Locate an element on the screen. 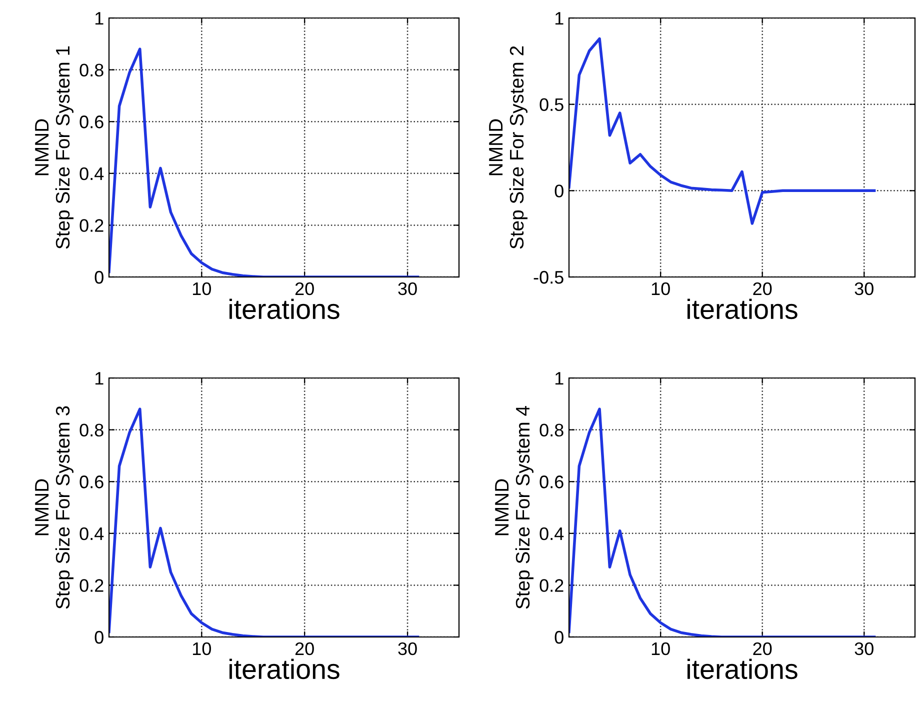  y-axis-title: NMND Step Size For System 4 is located at coordinates (514, 507).